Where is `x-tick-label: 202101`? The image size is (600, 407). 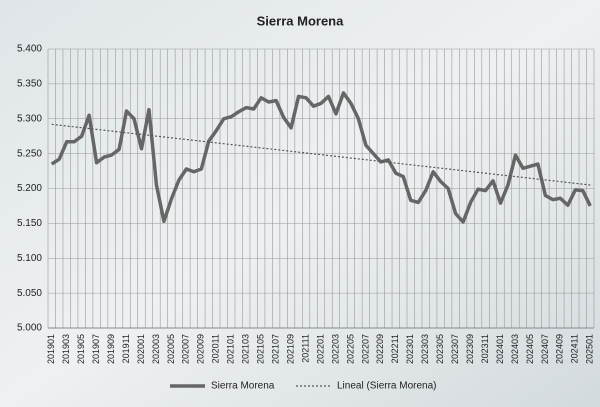 x-tick-label: 202101 is located at coordinates (231, 349).